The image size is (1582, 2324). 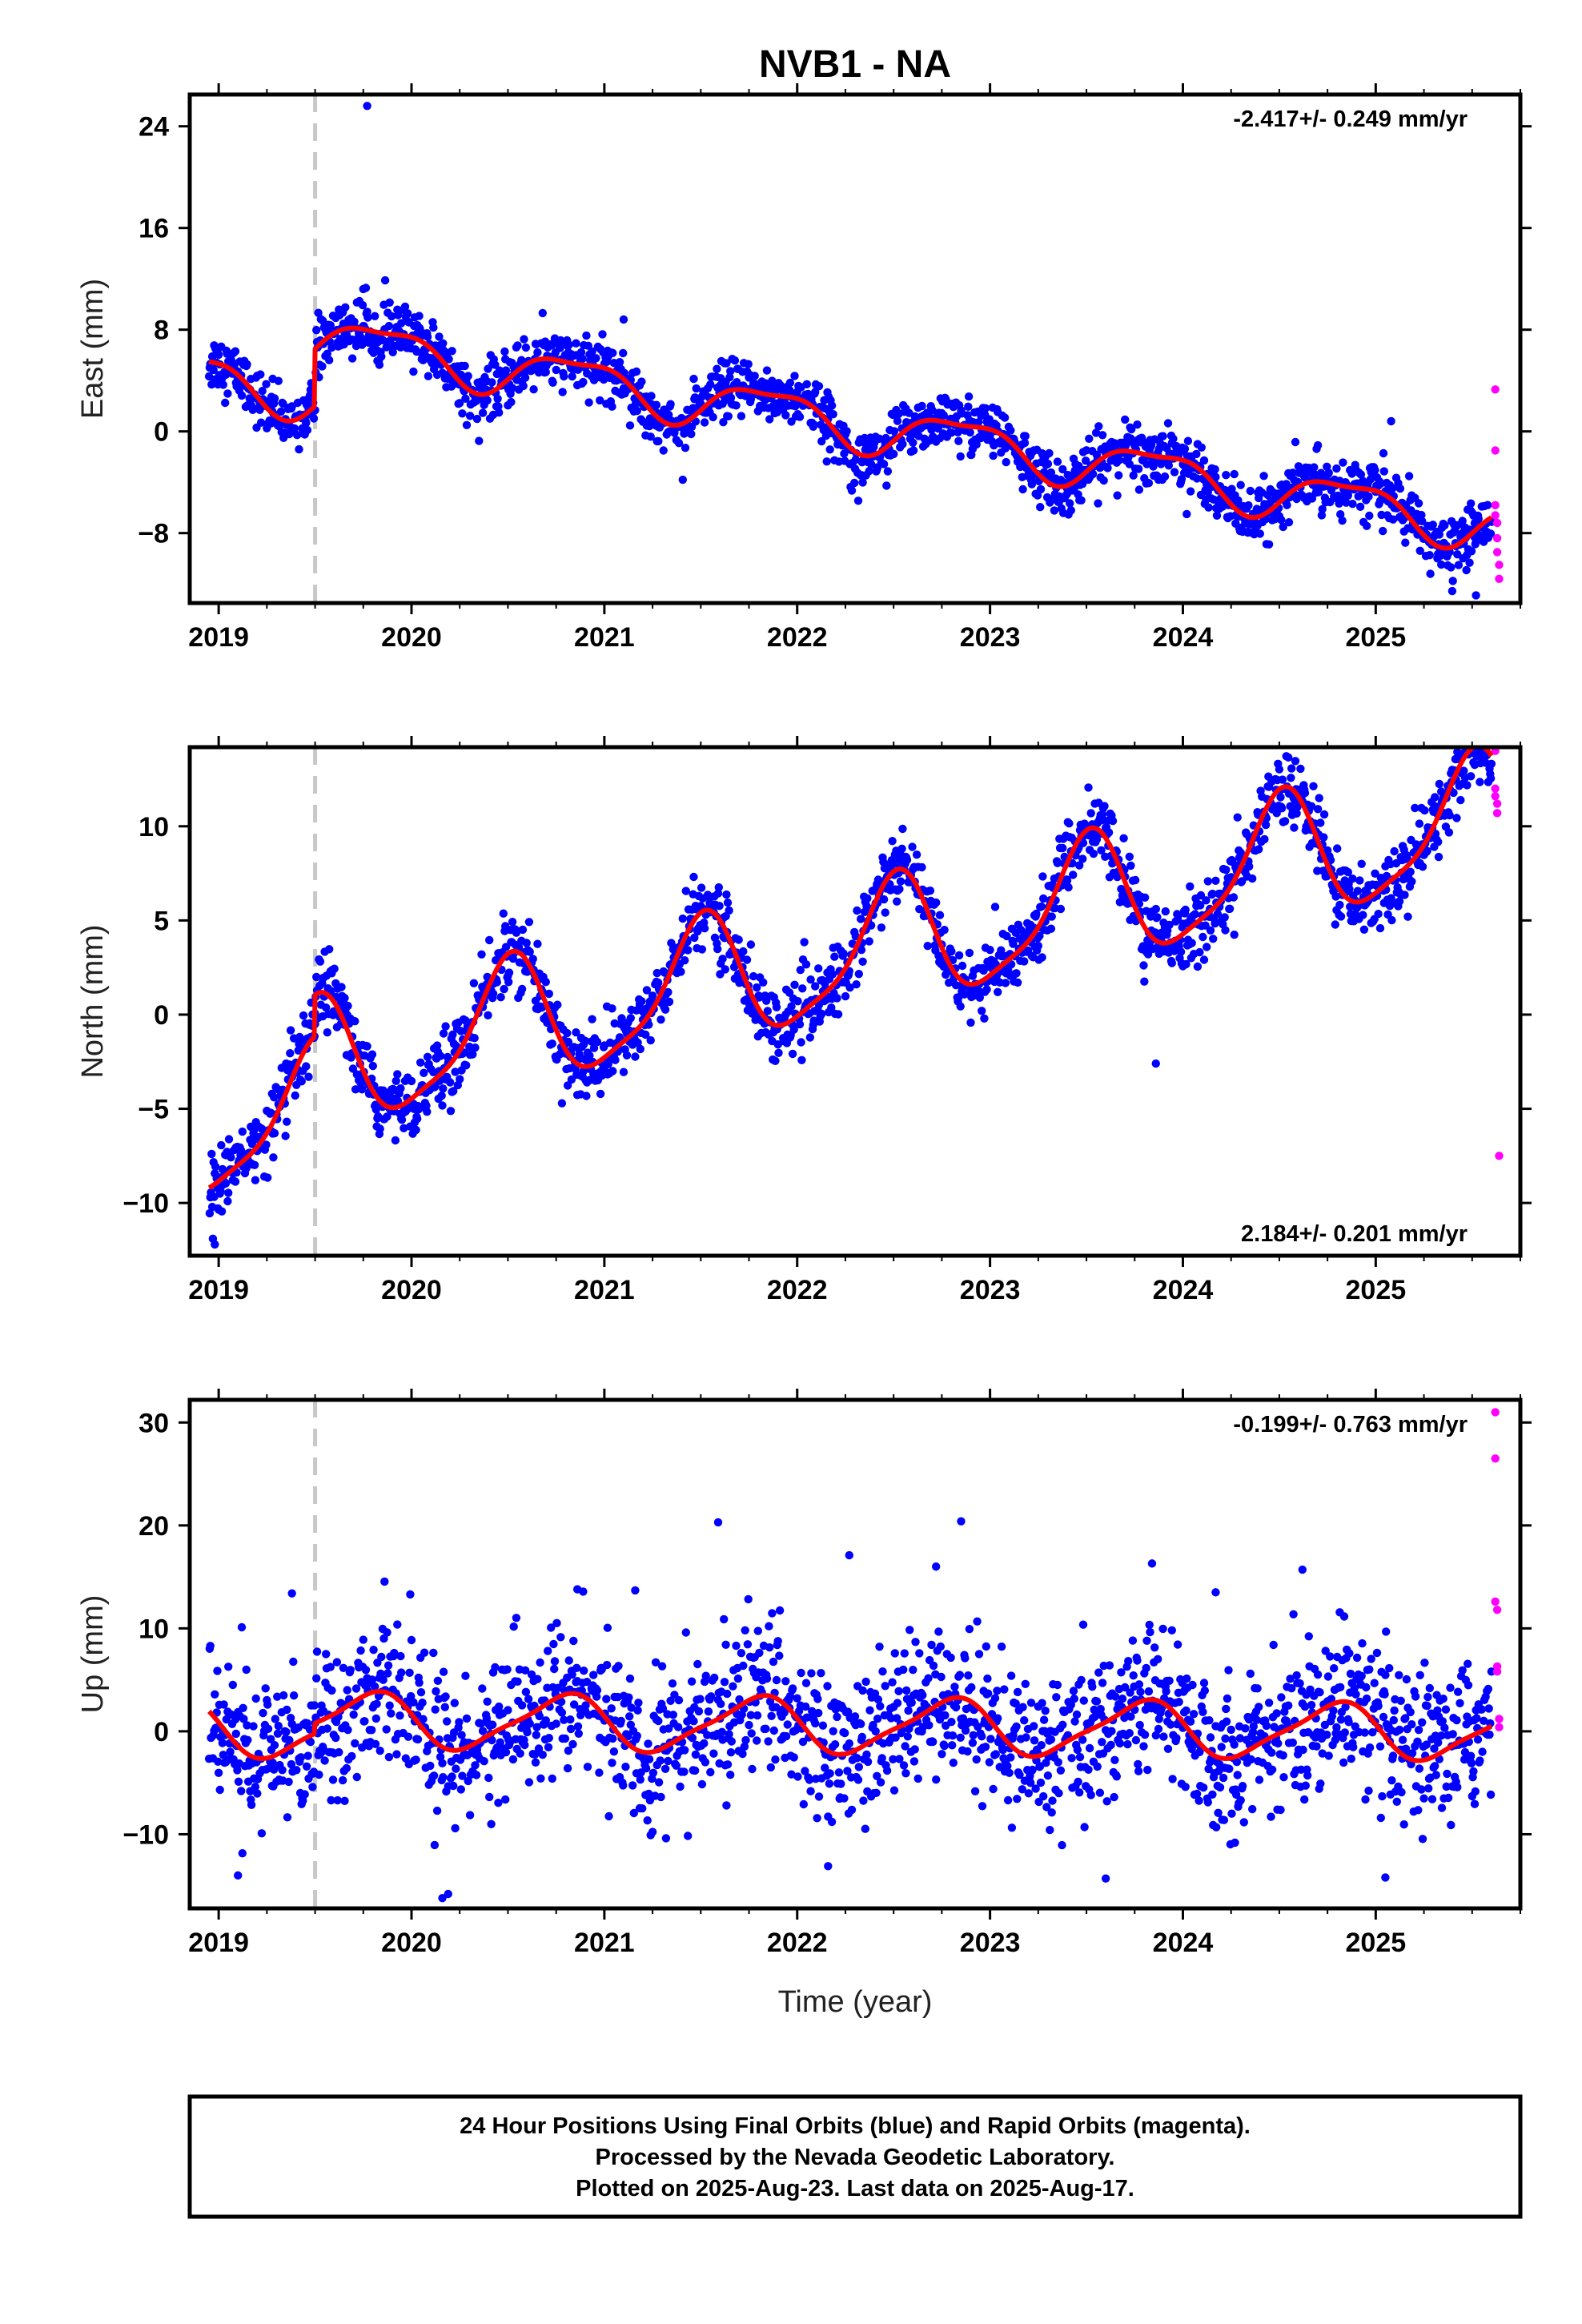 I want to click on y-tick-label: −8, so click(x=154, y=534).